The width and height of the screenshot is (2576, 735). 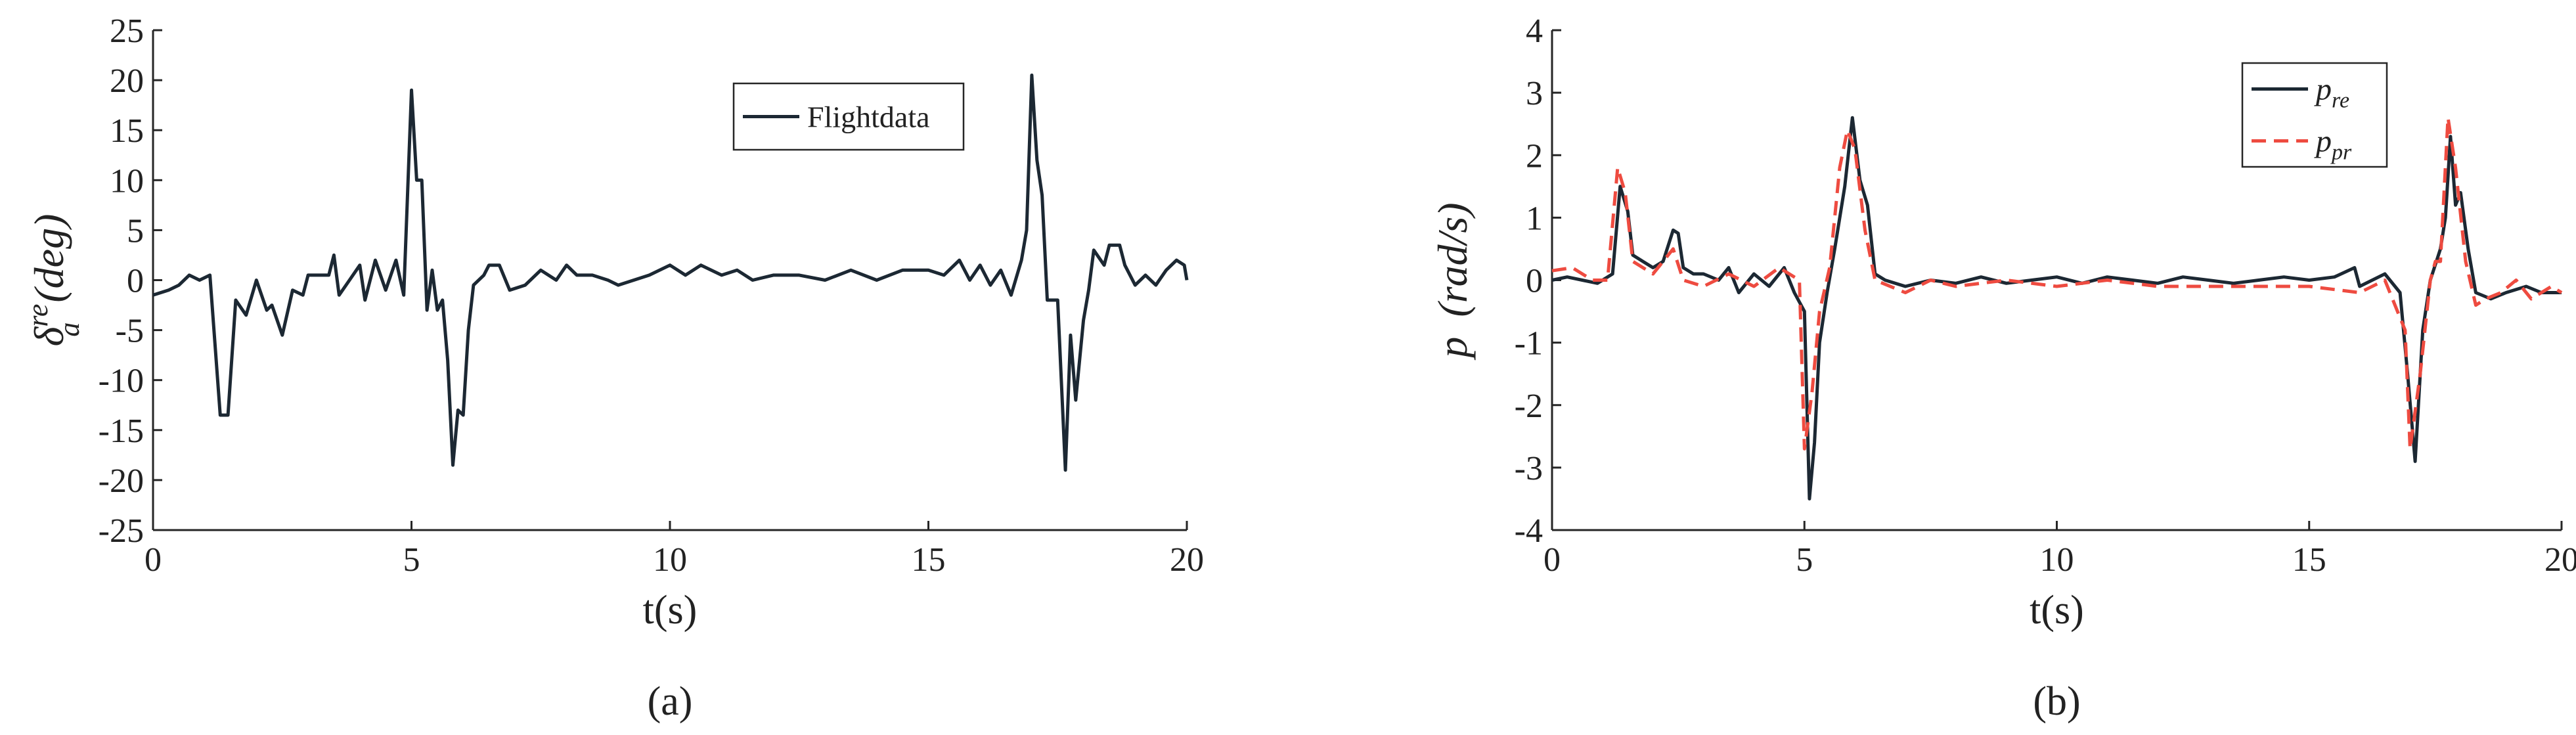 What do you see at coordinates (1529, 531) in the screenshot?
I see `y-tick-label: -4` at bounding box center [1529, 531].